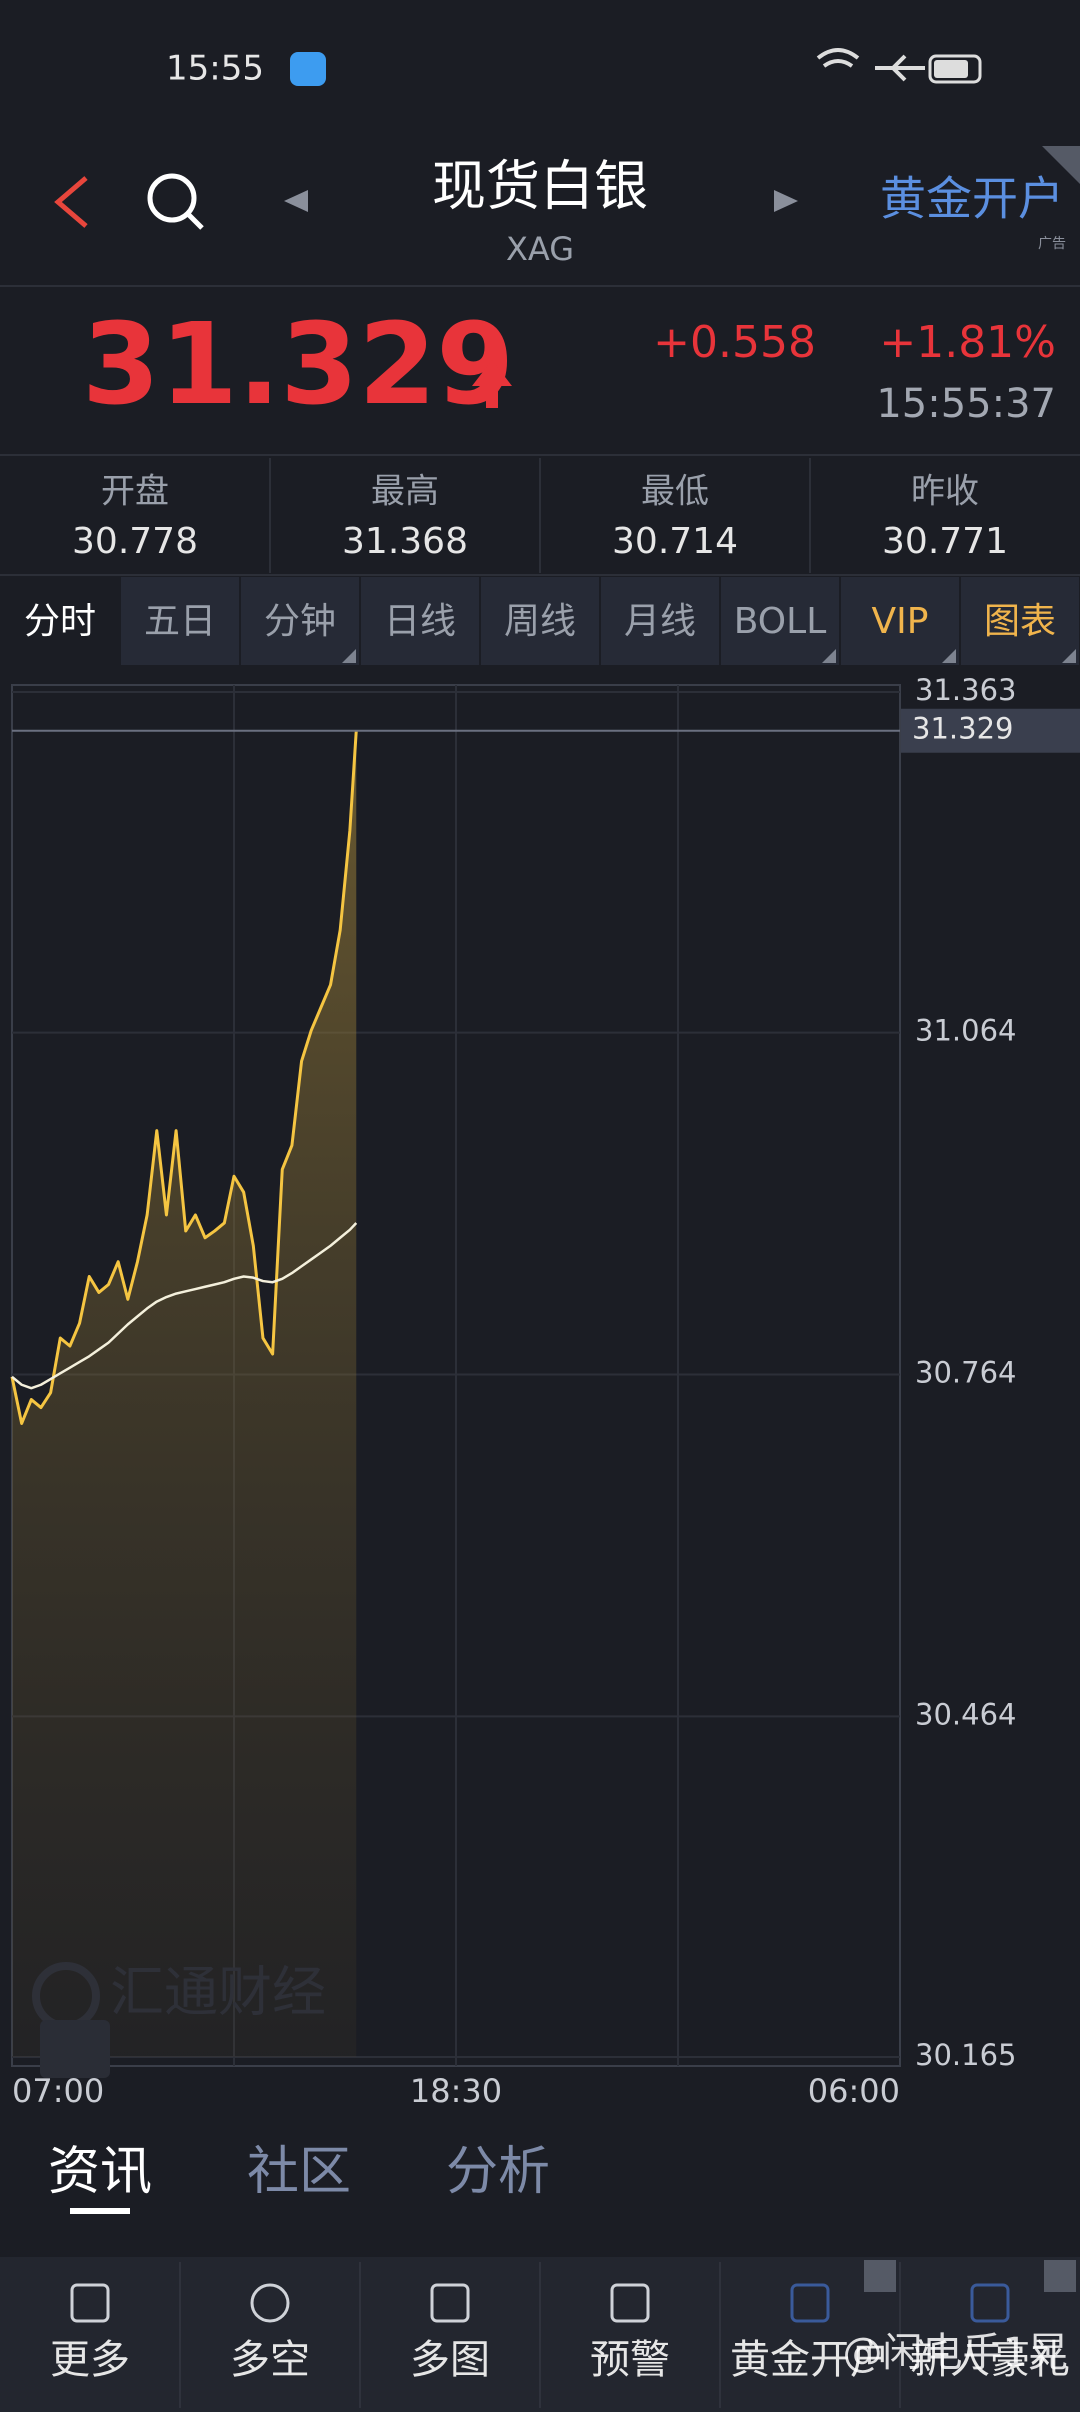 This screenshot has width=1080, height=2412. What do you see at coordinates (810, 2360) in the screenshot?
I see `nav-label: 黄金开户` at bounding box center [810, 2360].